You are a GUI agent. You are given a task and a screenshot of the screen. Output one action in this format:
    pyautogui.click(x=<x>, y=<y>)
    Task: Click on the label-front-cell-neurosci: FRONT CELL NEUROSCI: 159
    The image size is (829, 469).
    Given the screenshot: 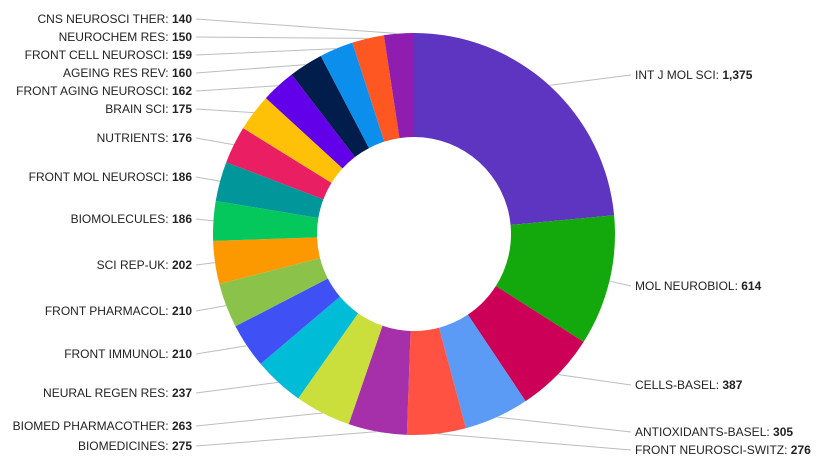 What is the action you would take?
    pyautogui.click(x=109, y=55)
    